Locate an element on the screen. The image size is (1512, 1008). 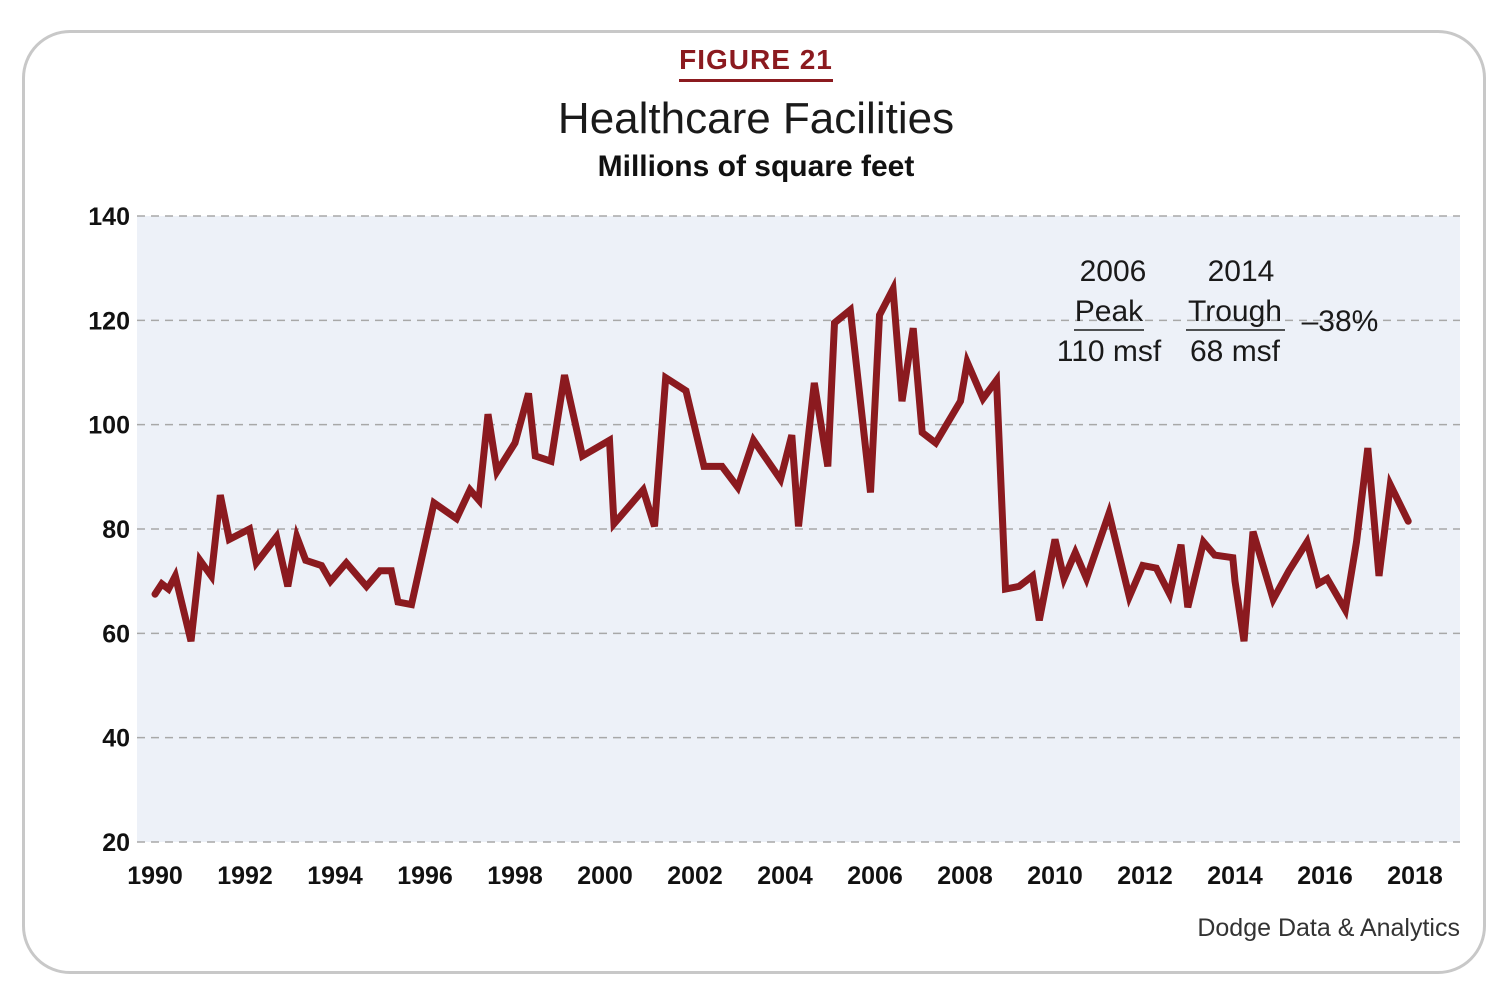
y-tick-label: 60 is located at coordinates (116, 634).